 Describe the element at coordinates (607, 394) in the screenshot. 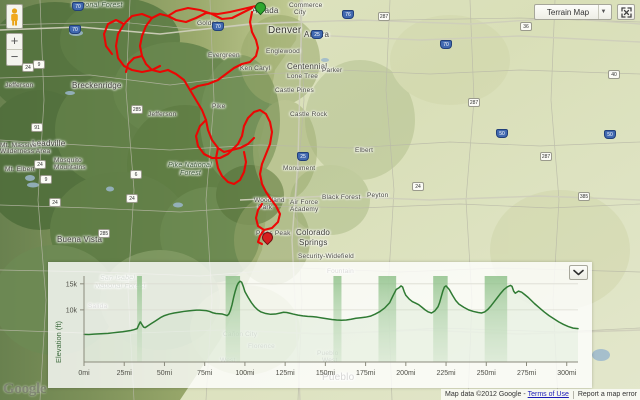

I see `report-map-error-link: Report a map error` at that location.